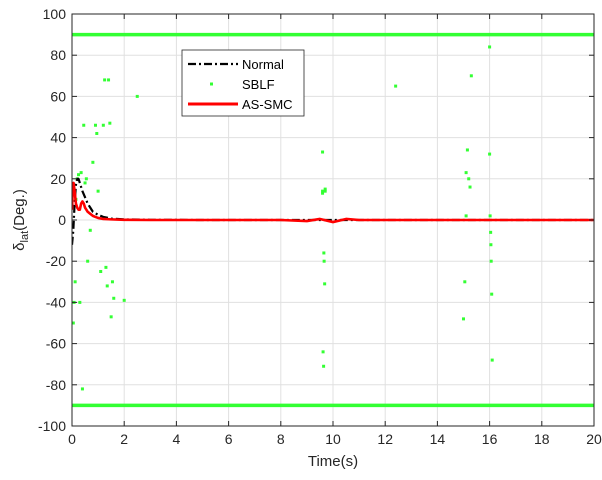 The width and height of the screenshot is (602, 480). Describe the element at coordinates (19, 210) in the screenshot. I see `y-axis-label-unit: (Deg.)` at that location.